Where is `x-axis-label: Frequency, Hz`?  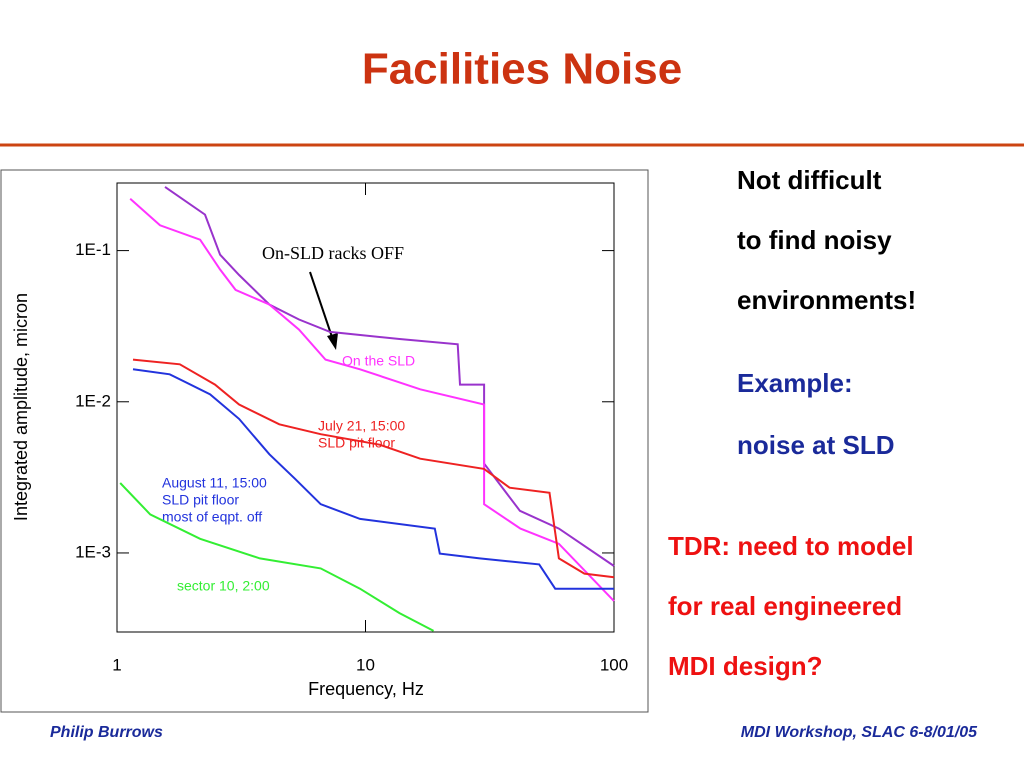 x-axis-label: Frequency, Hz is located at coordinates (366, 689).